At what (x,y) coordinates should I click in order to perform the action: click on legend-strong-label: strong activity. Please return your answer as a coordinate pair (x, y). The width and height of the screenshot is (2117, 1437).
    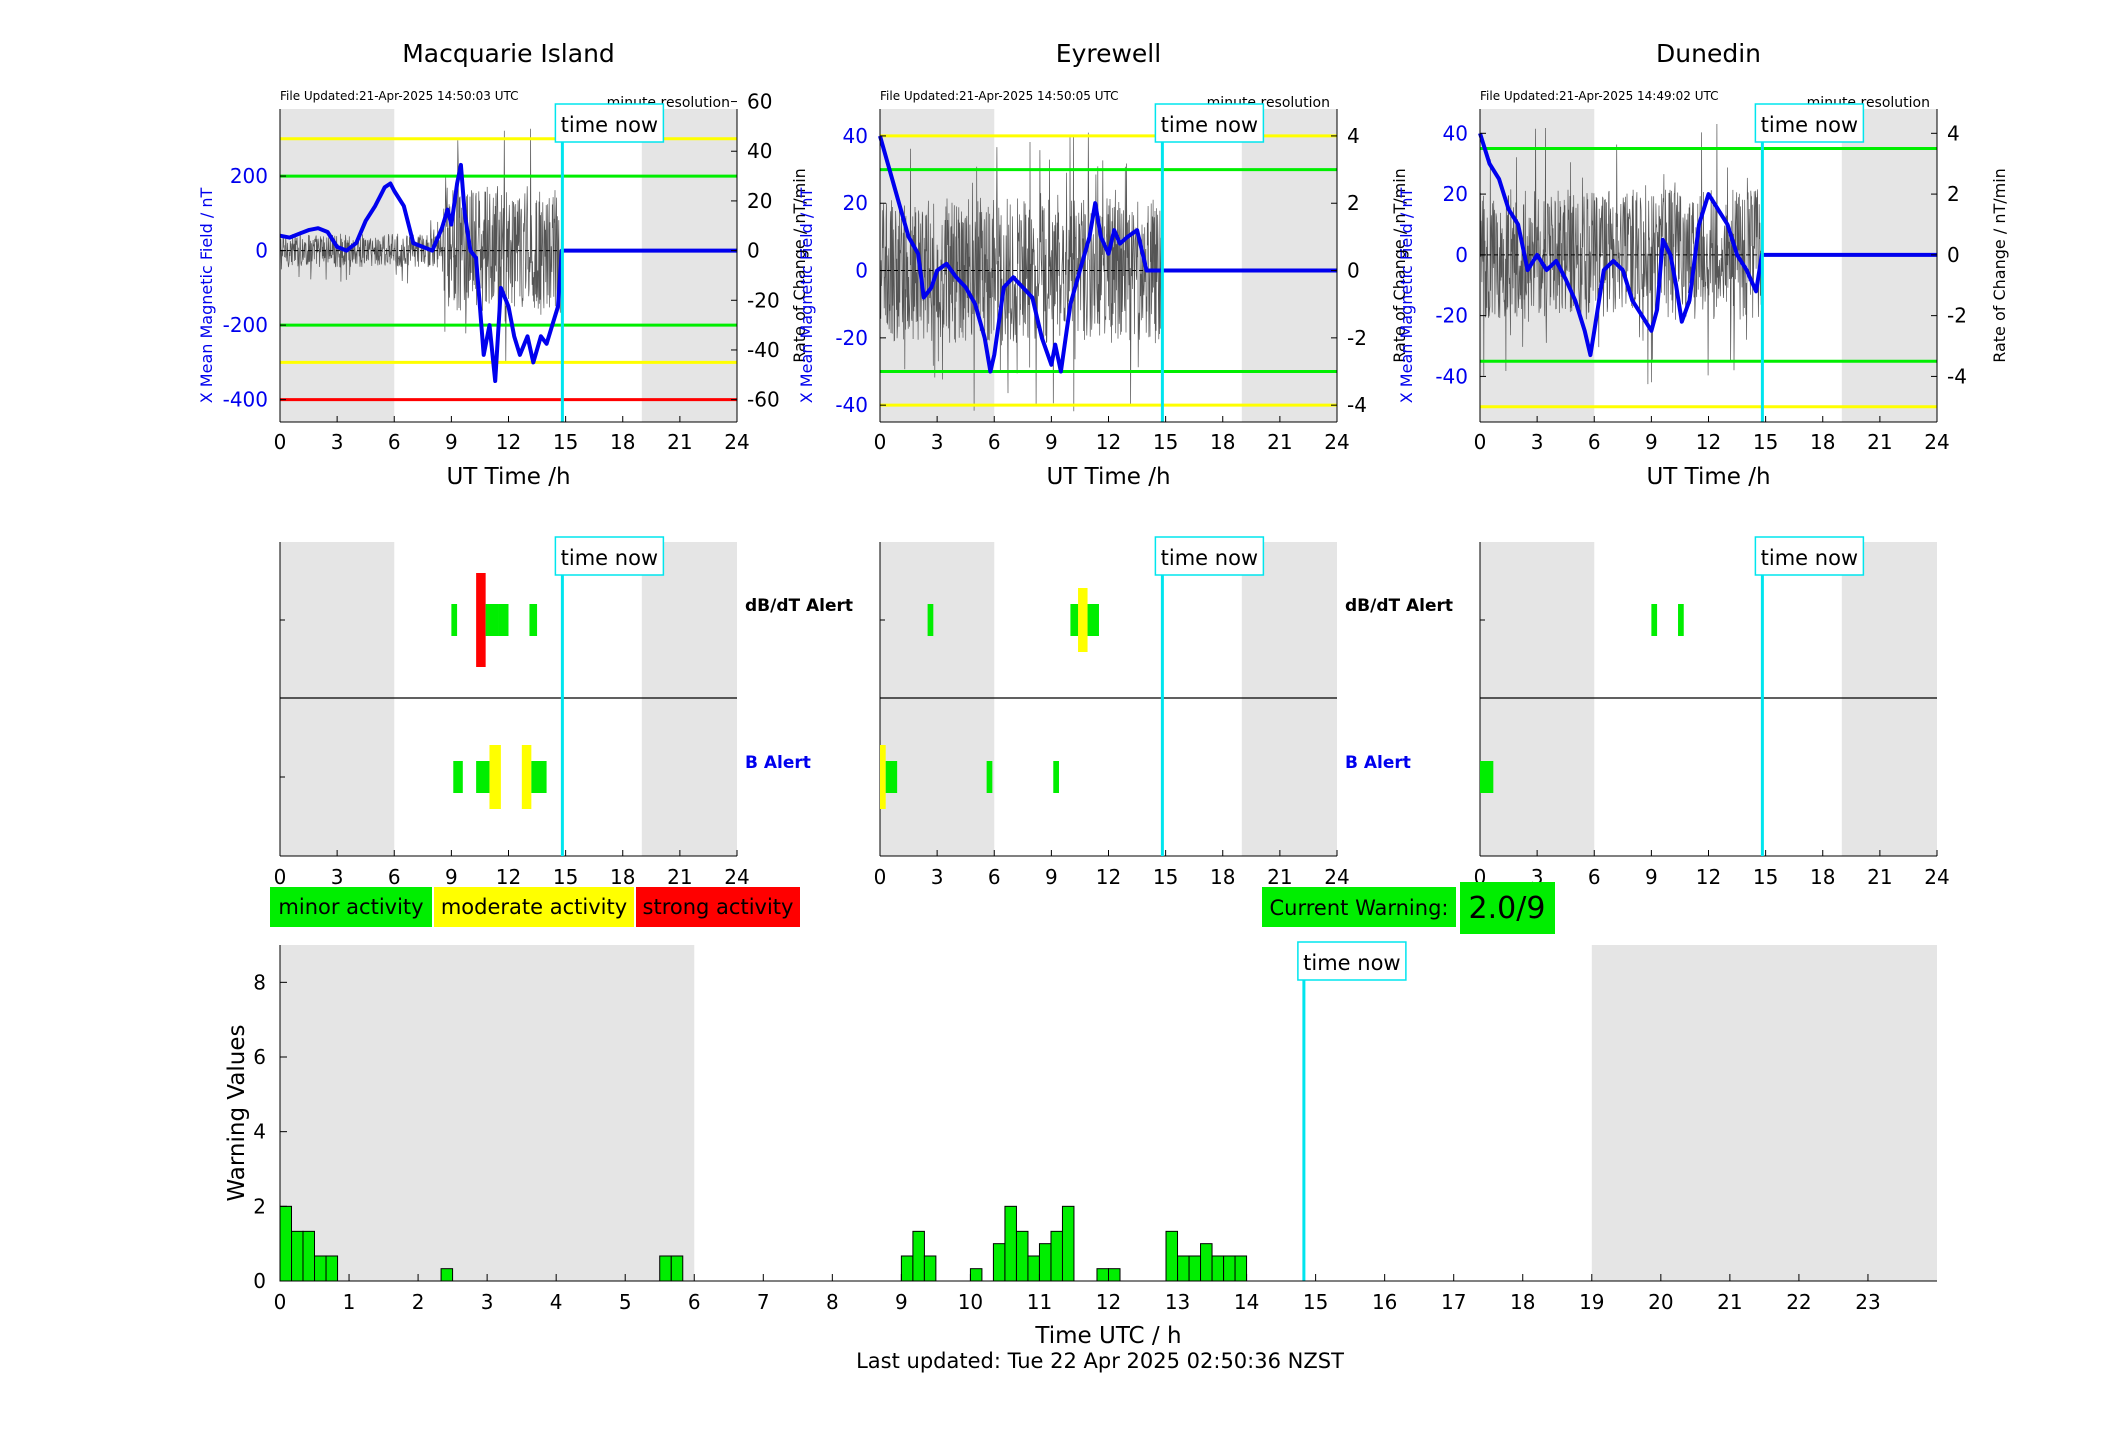
    Looking at the image, I should click on (718, 907).